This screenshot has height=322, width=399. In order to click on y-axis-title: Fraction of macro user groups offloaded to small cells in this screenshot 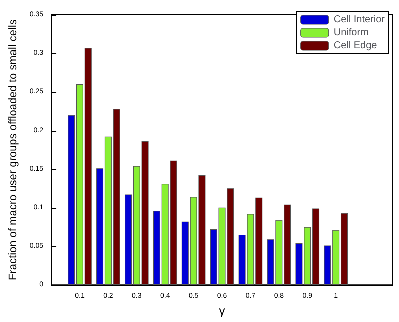, I will do `click(14, 149)`.